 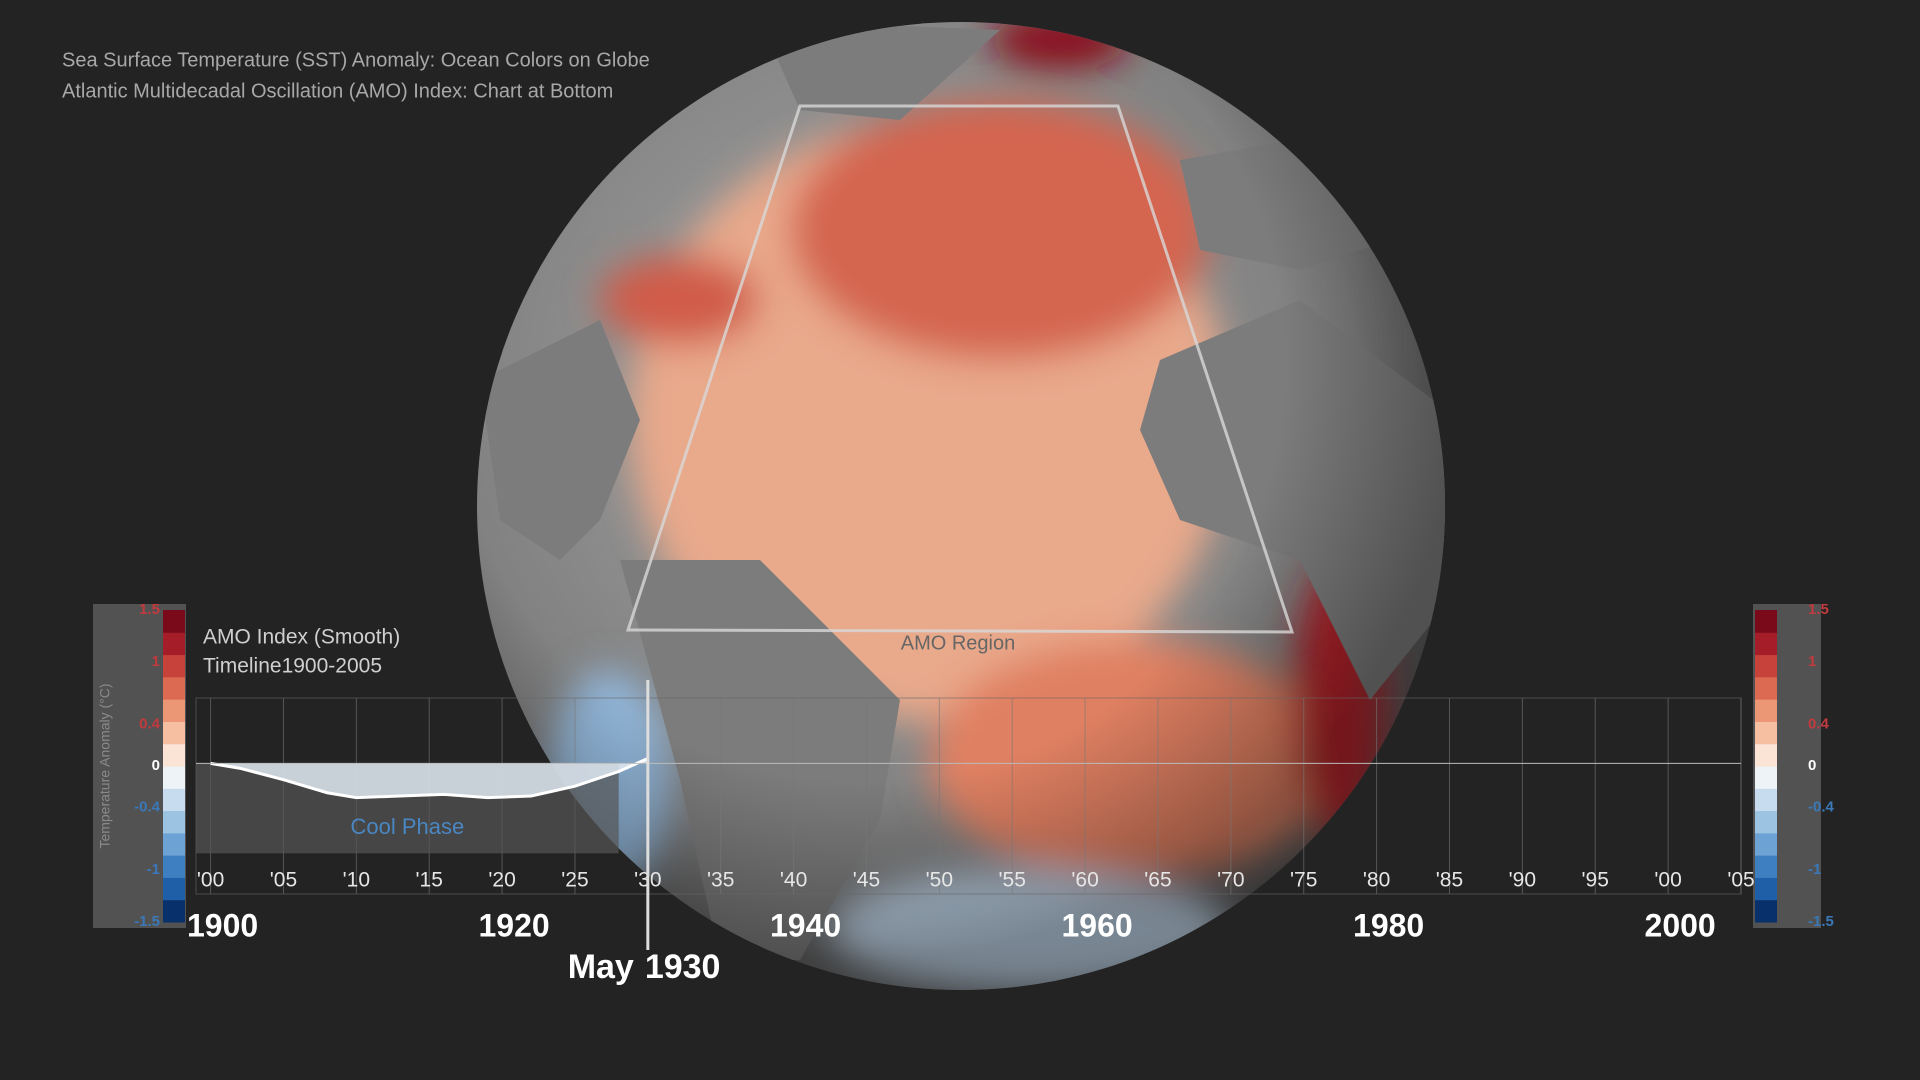 I want to click on x-tick-label: '95, so click(x=1595, y=880).